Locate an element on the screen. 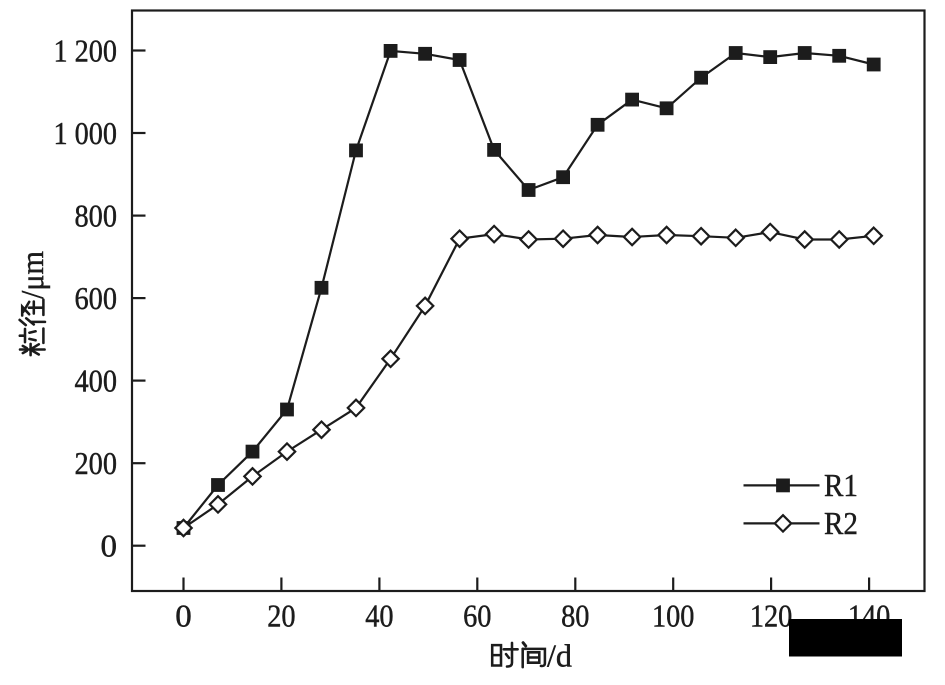  svg-text: 80 is located at coordinates (575, 616).